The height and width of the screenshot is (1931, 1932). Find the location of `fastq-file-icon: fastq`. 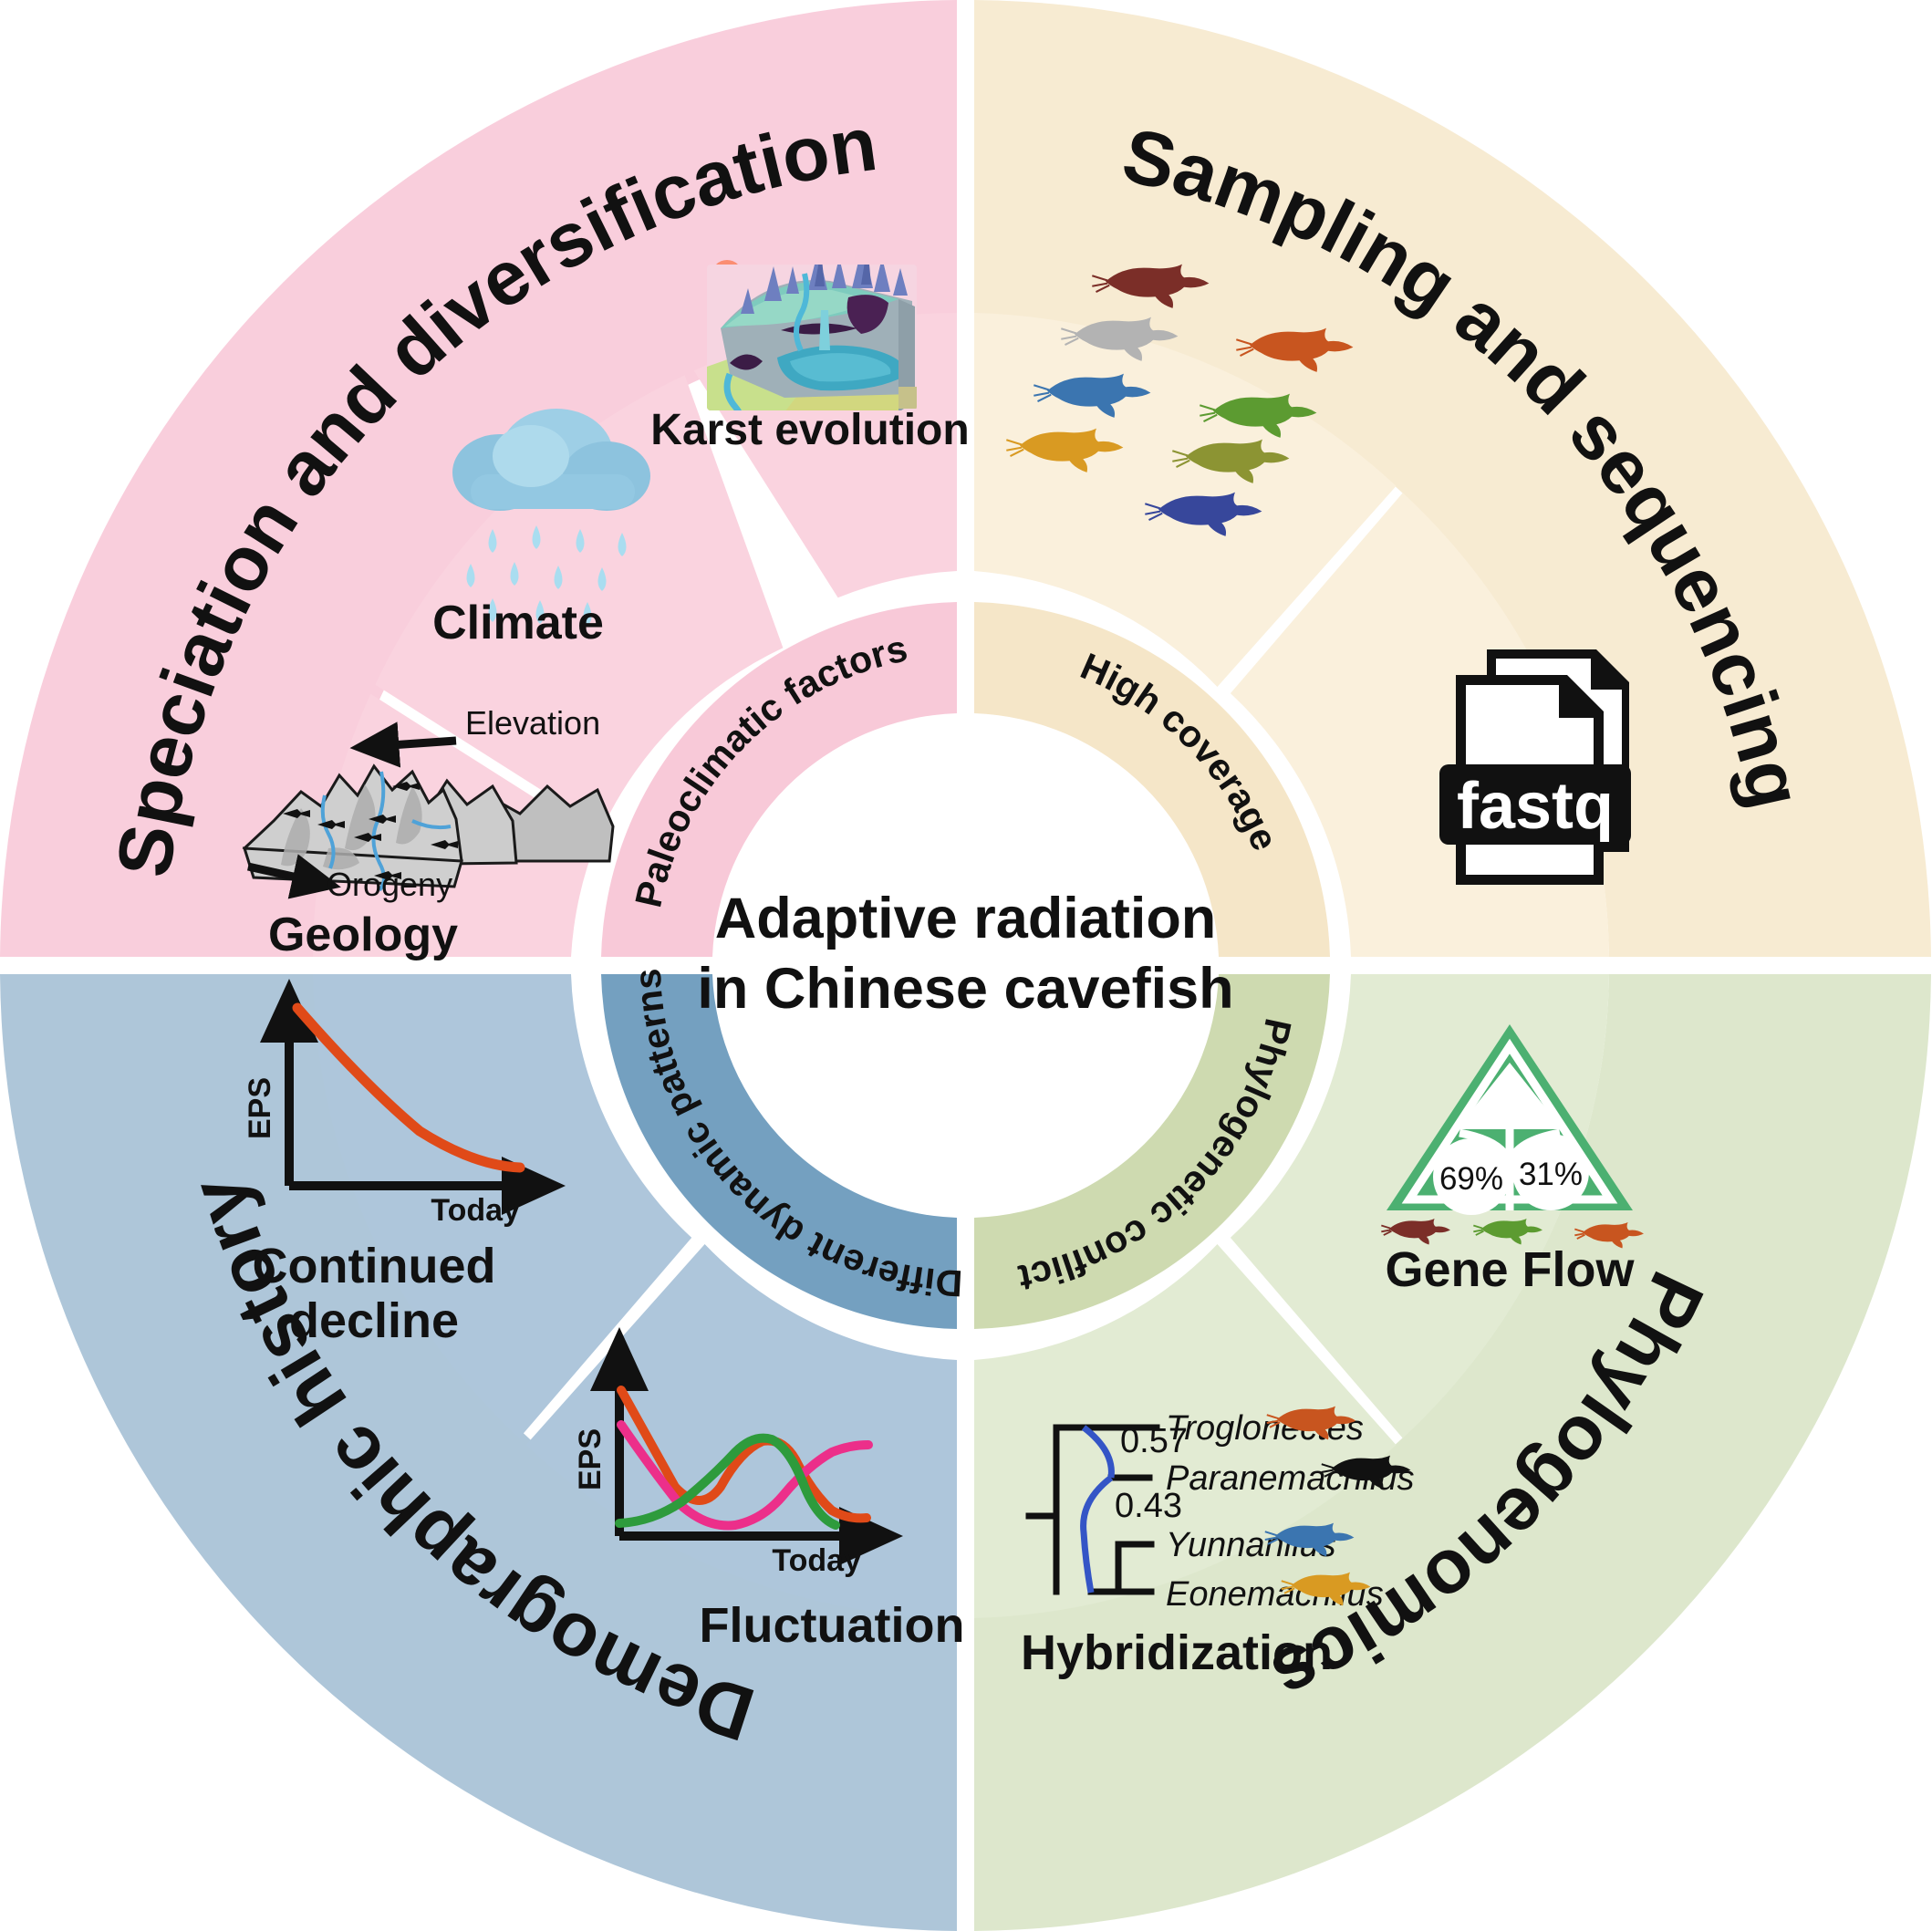

fastq-file-icon: fastq is located at coordinates (1535, 767).